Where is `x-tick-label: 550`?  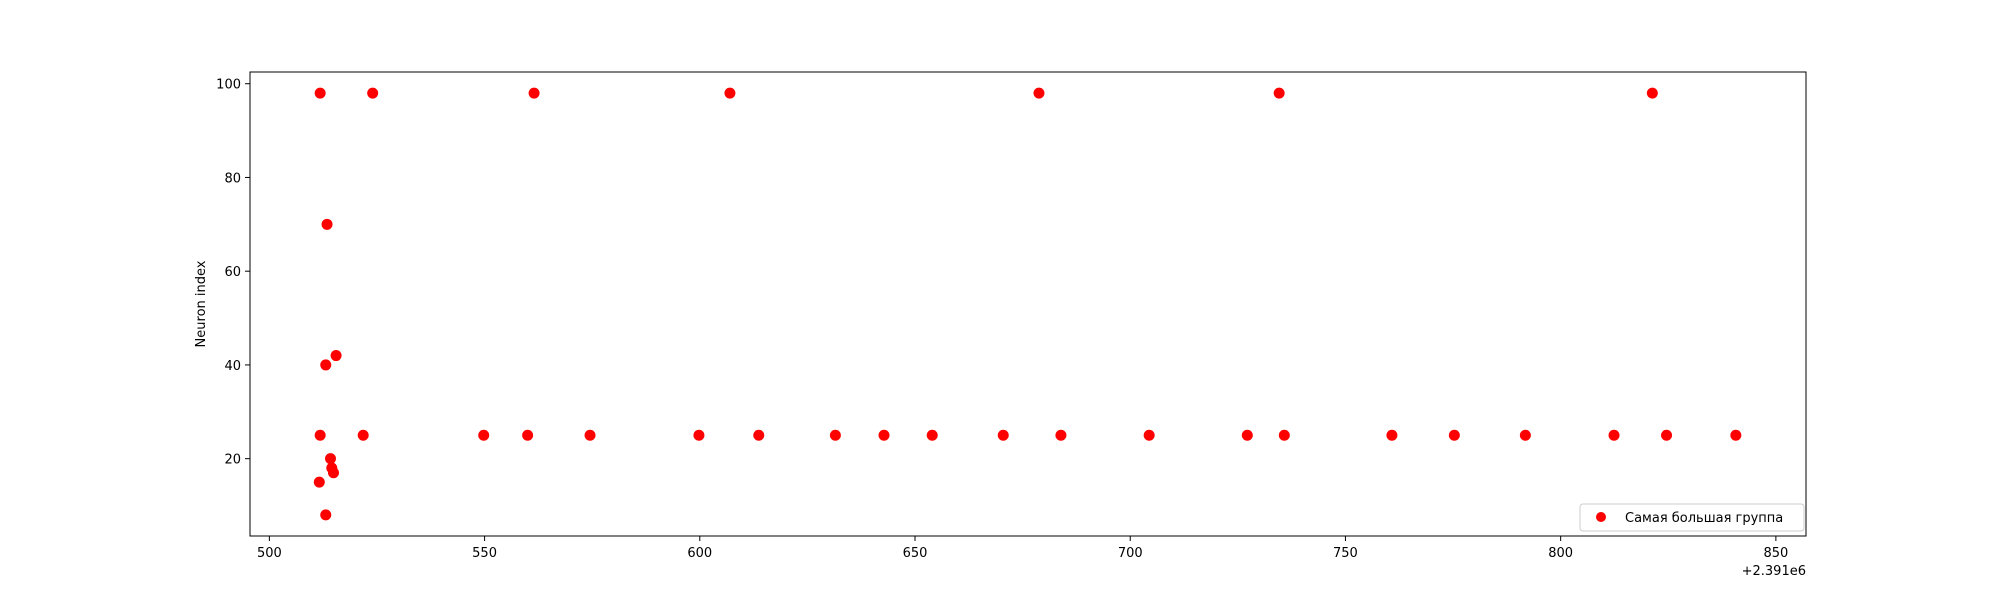 x-tick-label: 550 is located at coordinates (484, 553).